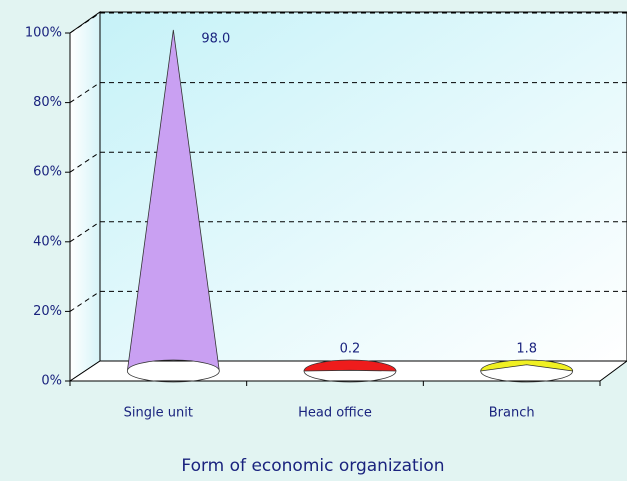 The image size is (627, 481). I want to click on y-tick-label: 100%, so click(43, 33).